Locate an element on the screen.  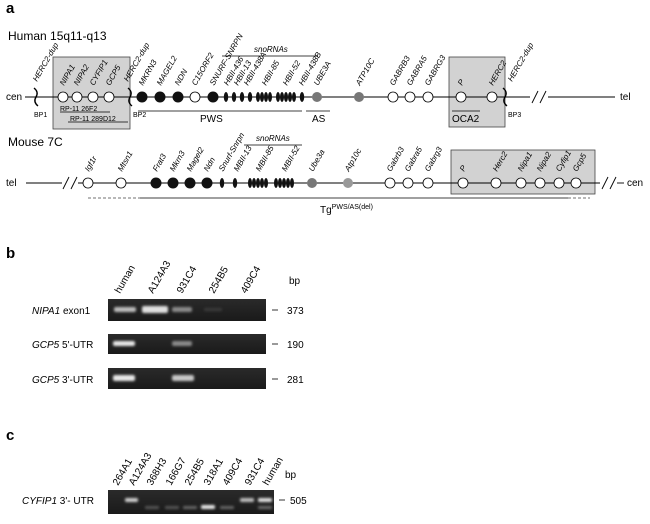
mouse-tel-label: tel is located at coordinates (11, 183).